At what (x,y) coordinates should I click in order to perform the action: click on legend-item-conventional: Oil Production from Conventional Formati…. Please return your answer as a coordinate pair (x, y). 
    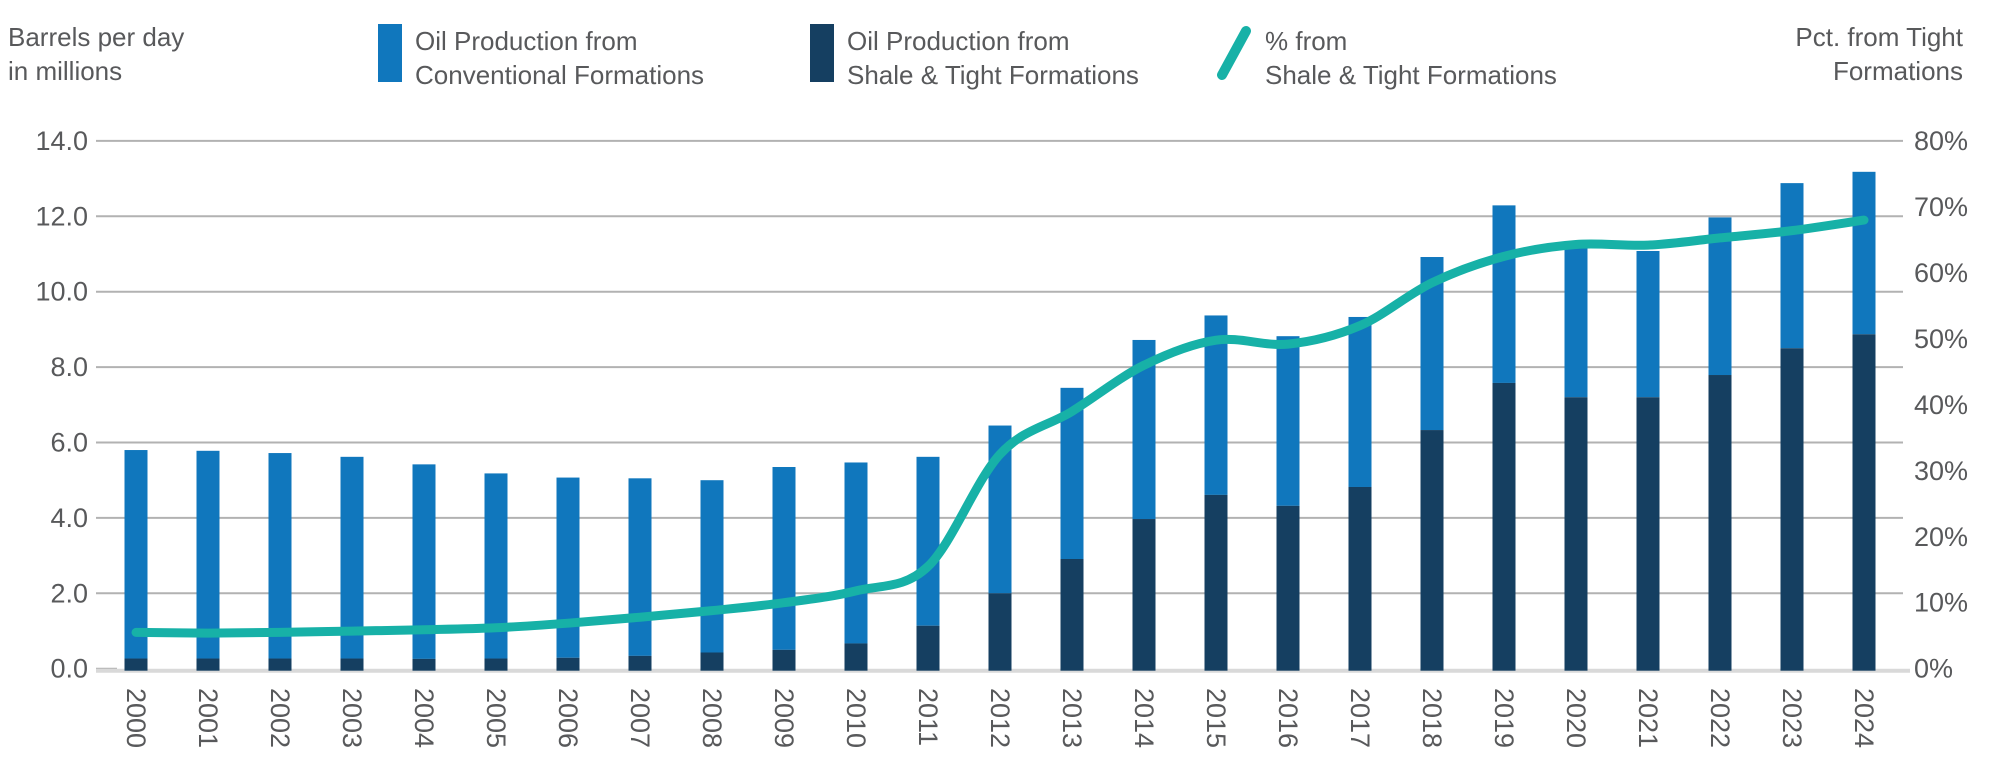
    Looking at the image, I should click on (541, 58).